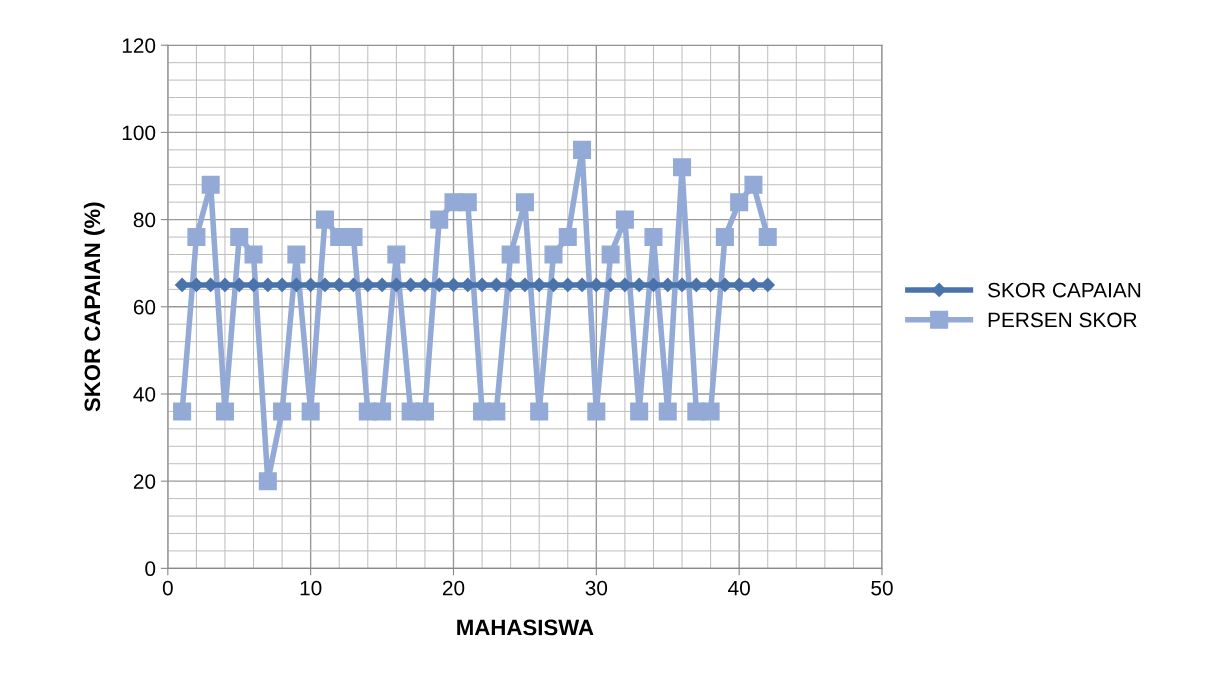 The height and width of the screenshot is (675, 1225). What do you see at coordinates (882, 588) in the screenshot?
I see `x-tick-label: 50` at bounding box center [882, 588].